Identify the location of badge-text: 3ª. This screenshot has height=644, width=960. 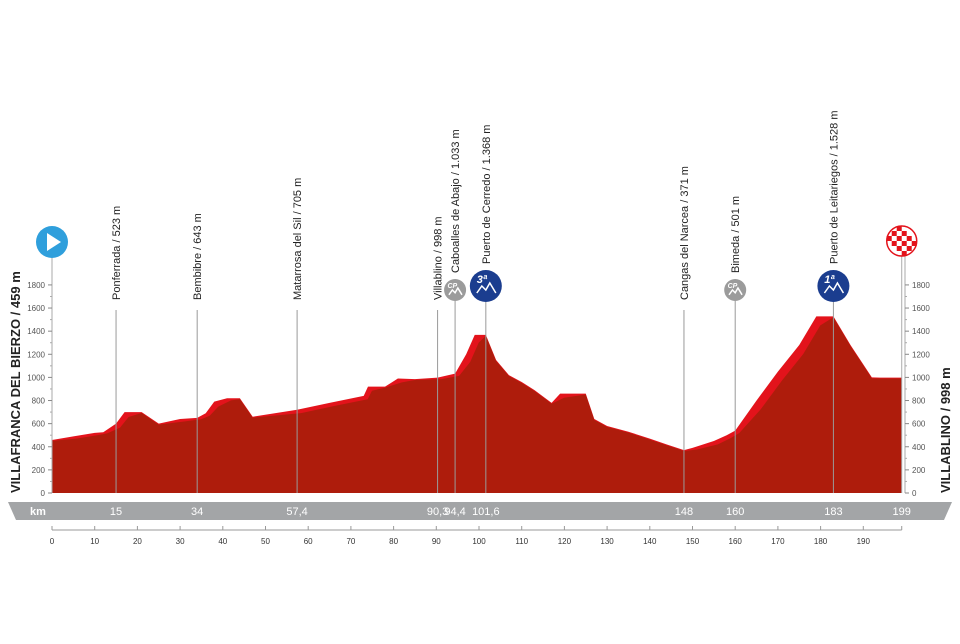
(482, 280).